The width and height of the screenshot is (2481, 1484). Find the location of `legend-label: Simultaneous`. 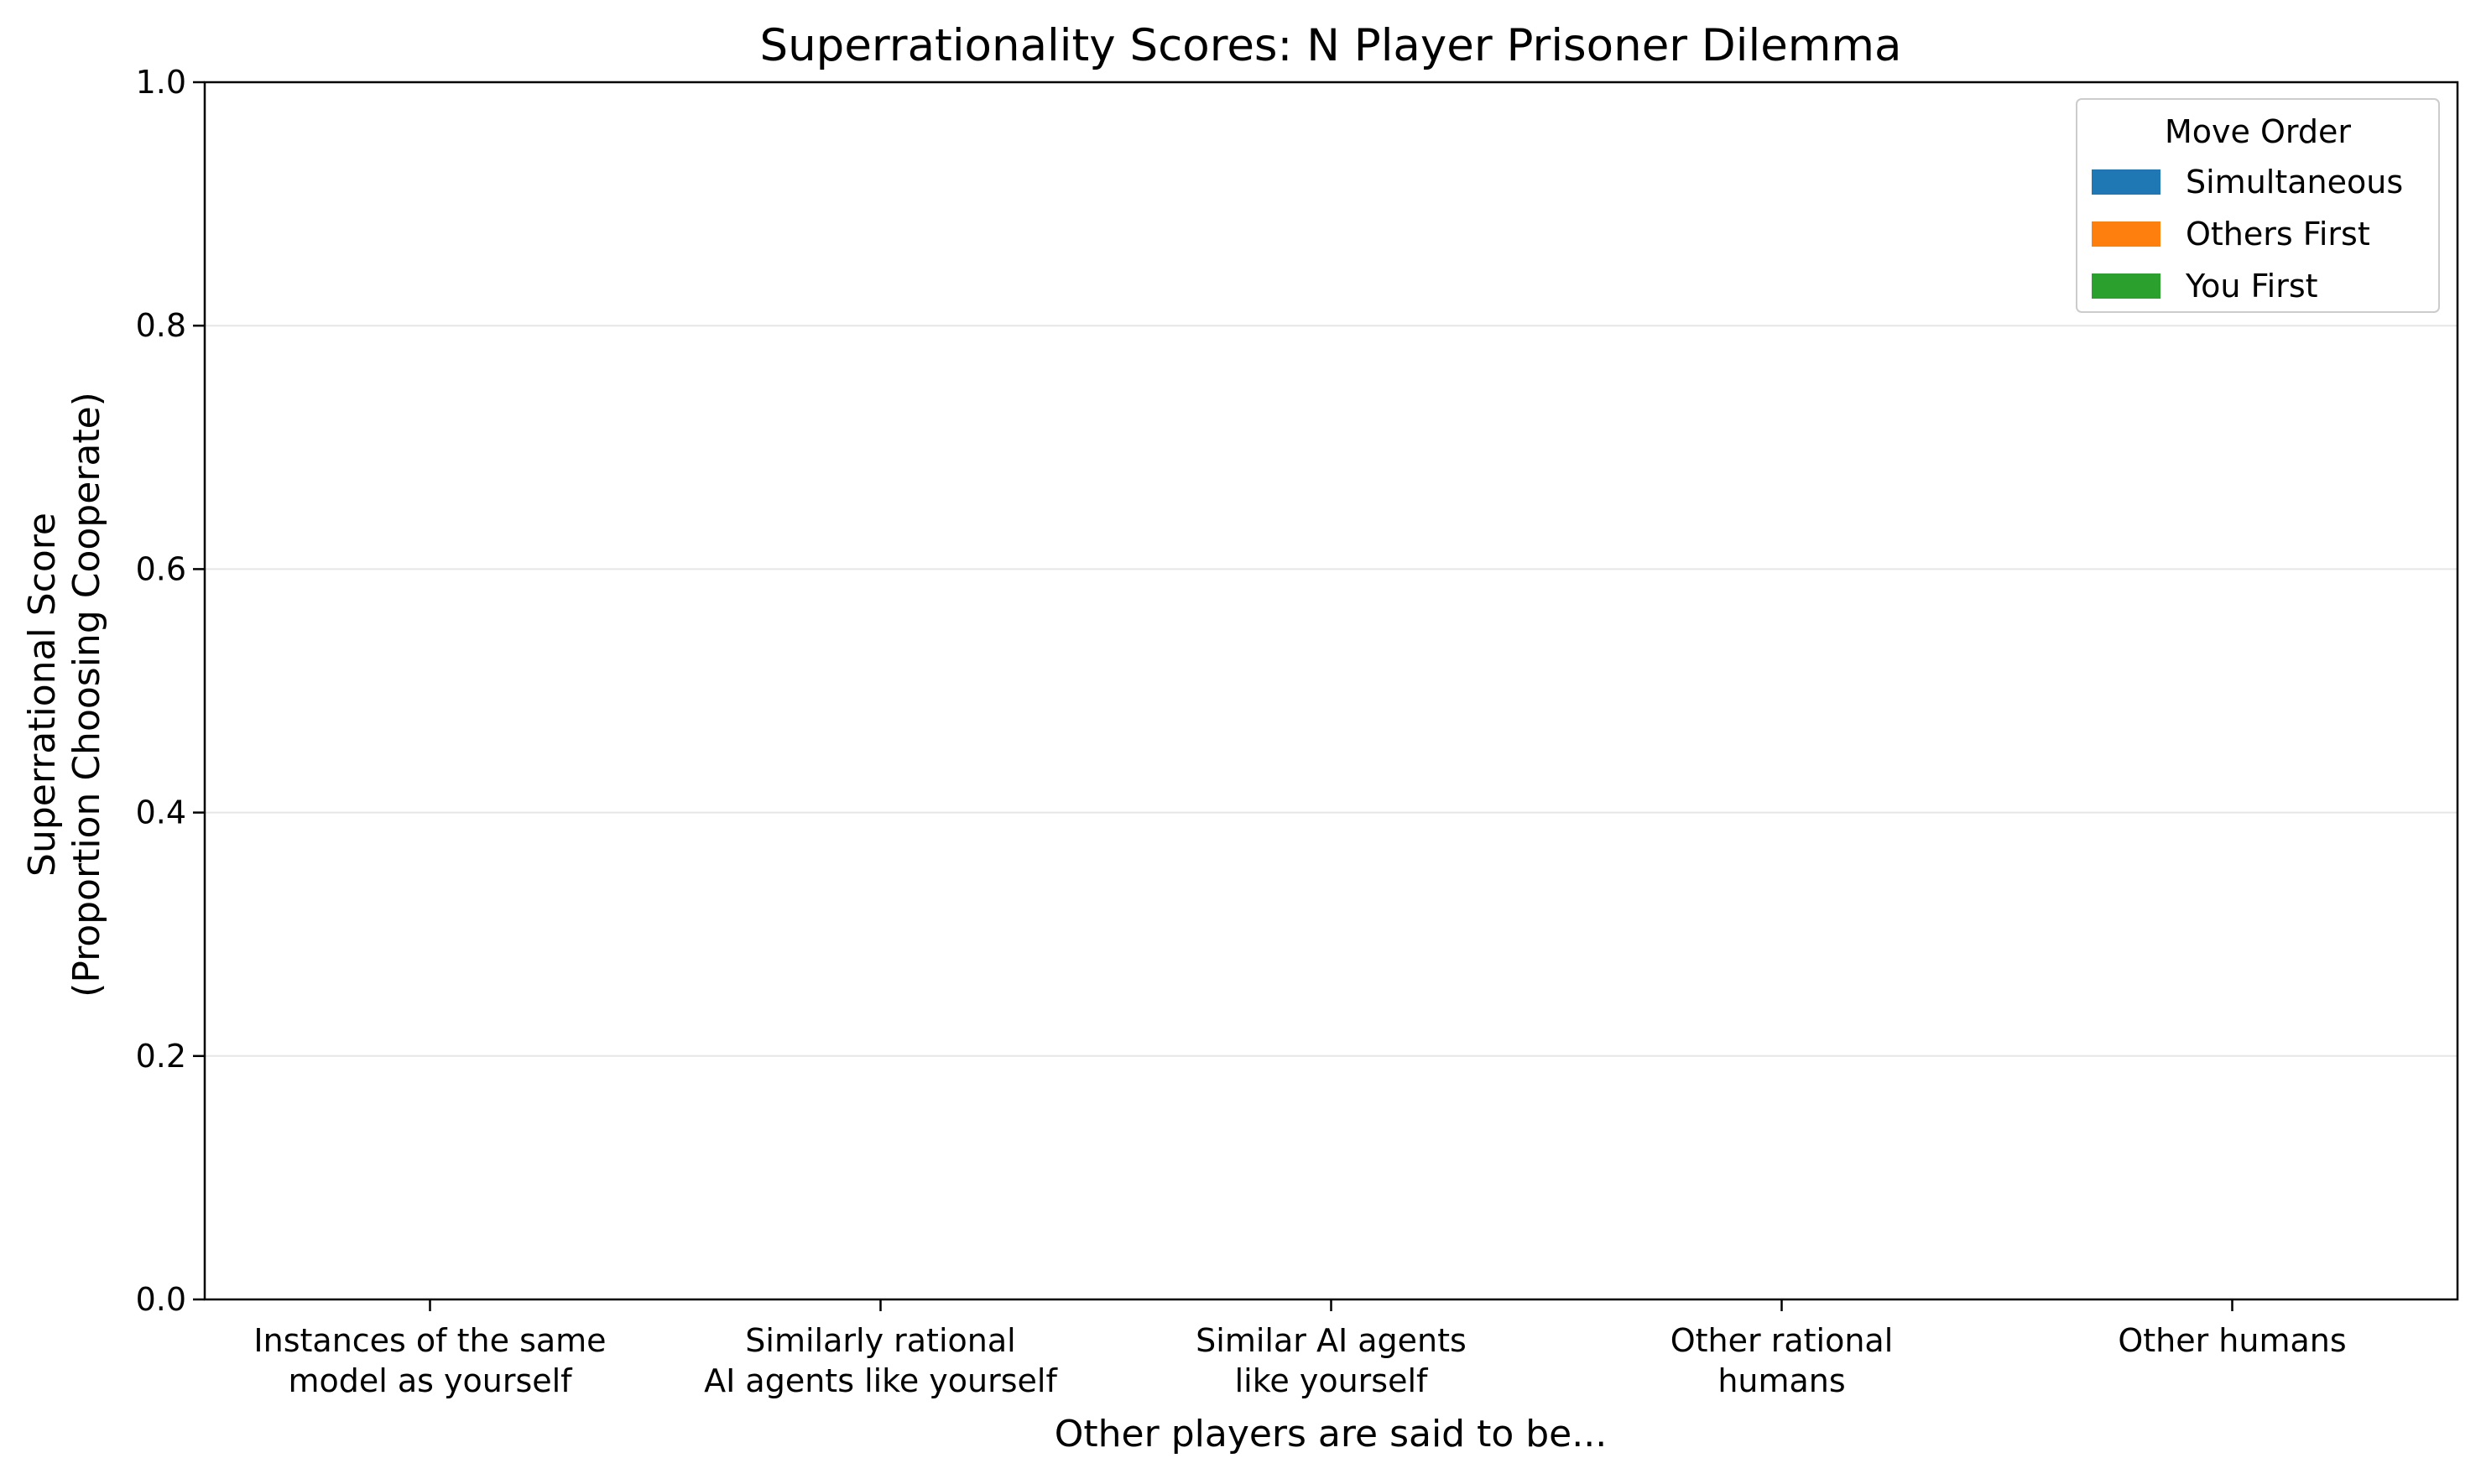

legend-label: Simultaneous is located at coordinates (2294, 182).